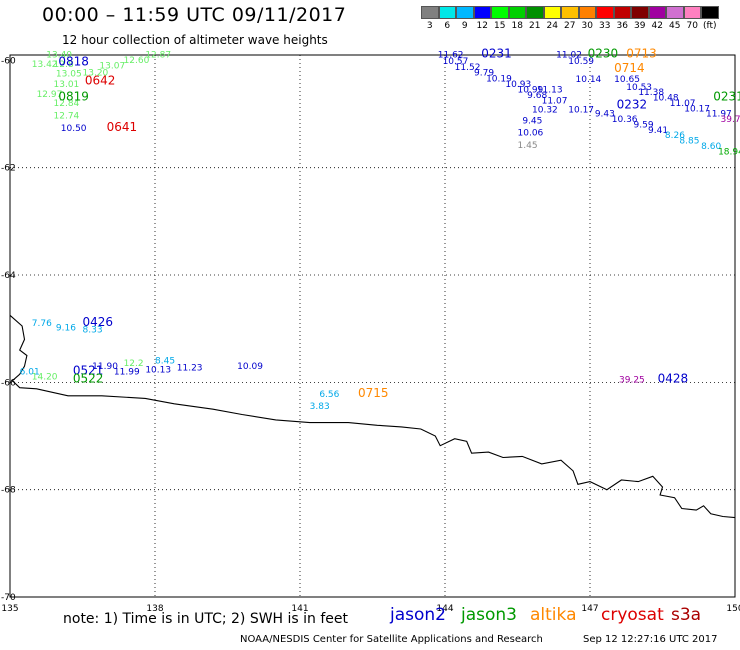 Image resolution: width=740 pixels, height=650 pixels. Describe the element at coordinates (9, 609) in the screenshot. I see `lon-tick-label: 135` at that location.